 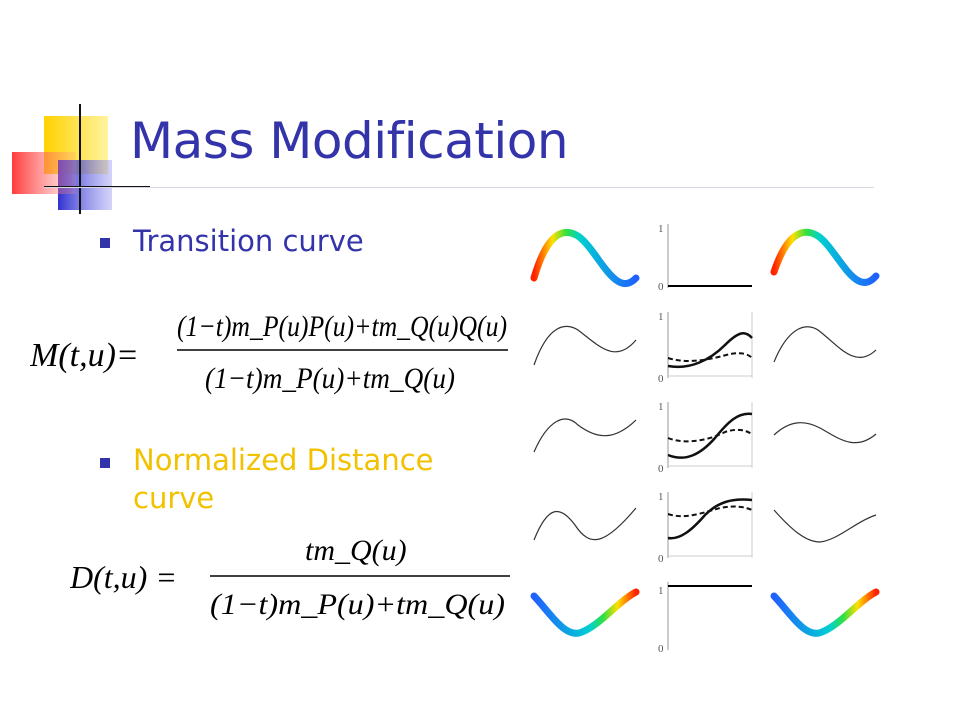 What do you see at coordinates (248, 241) in the screenshot?
I see `bullet-transition-curve: Transition curve` at bounding box center [248, 241].